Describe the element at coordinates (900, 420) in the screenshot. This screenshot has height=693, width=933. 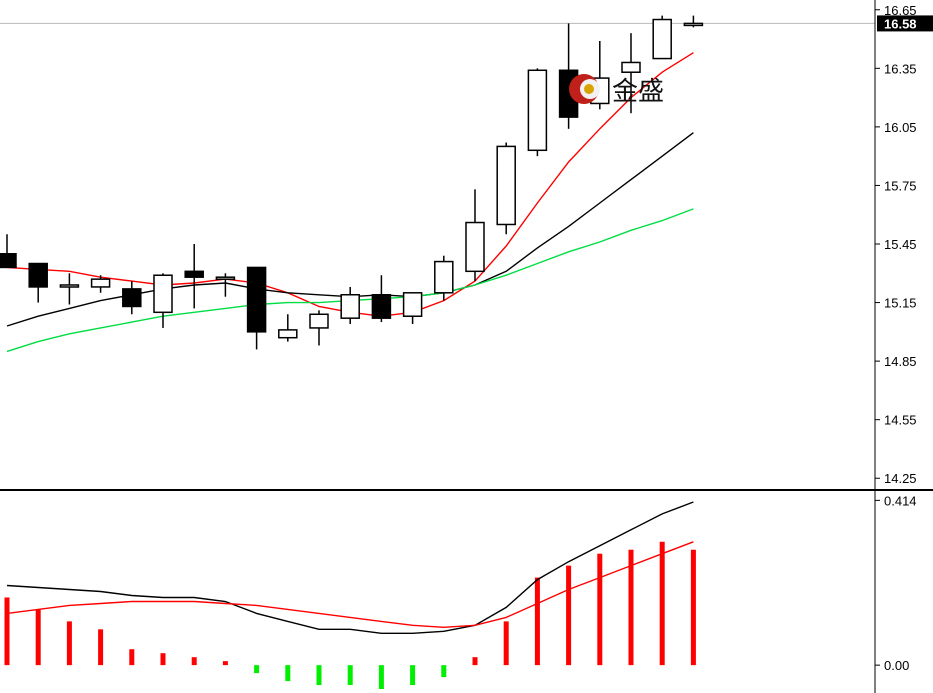
I see `price-tick-label: 14.55` at that location.